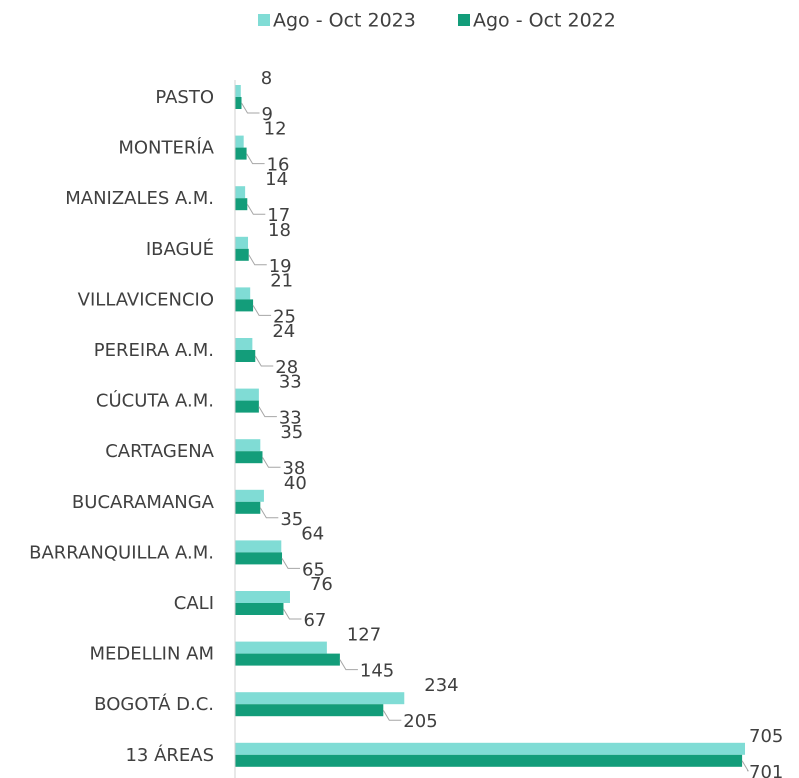  What do you see at coordinates (166, 148) in the screenshot?
I see `category-label: MONTERÍA` at bounding box center [166, 148].